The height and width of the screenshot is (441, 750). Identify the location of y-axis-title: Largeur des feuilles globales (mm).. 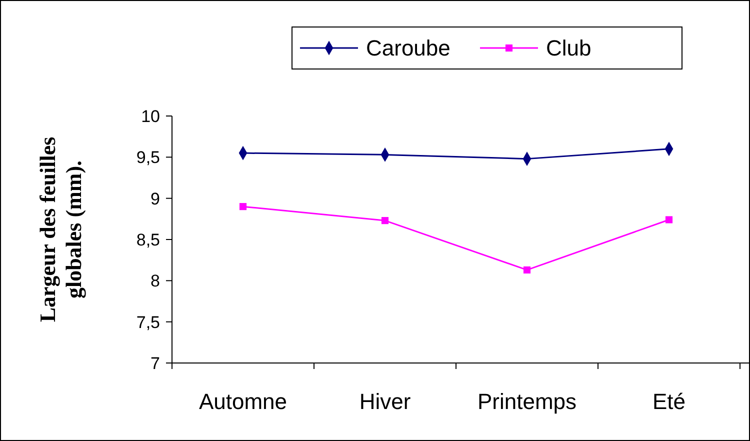
(60, 229).